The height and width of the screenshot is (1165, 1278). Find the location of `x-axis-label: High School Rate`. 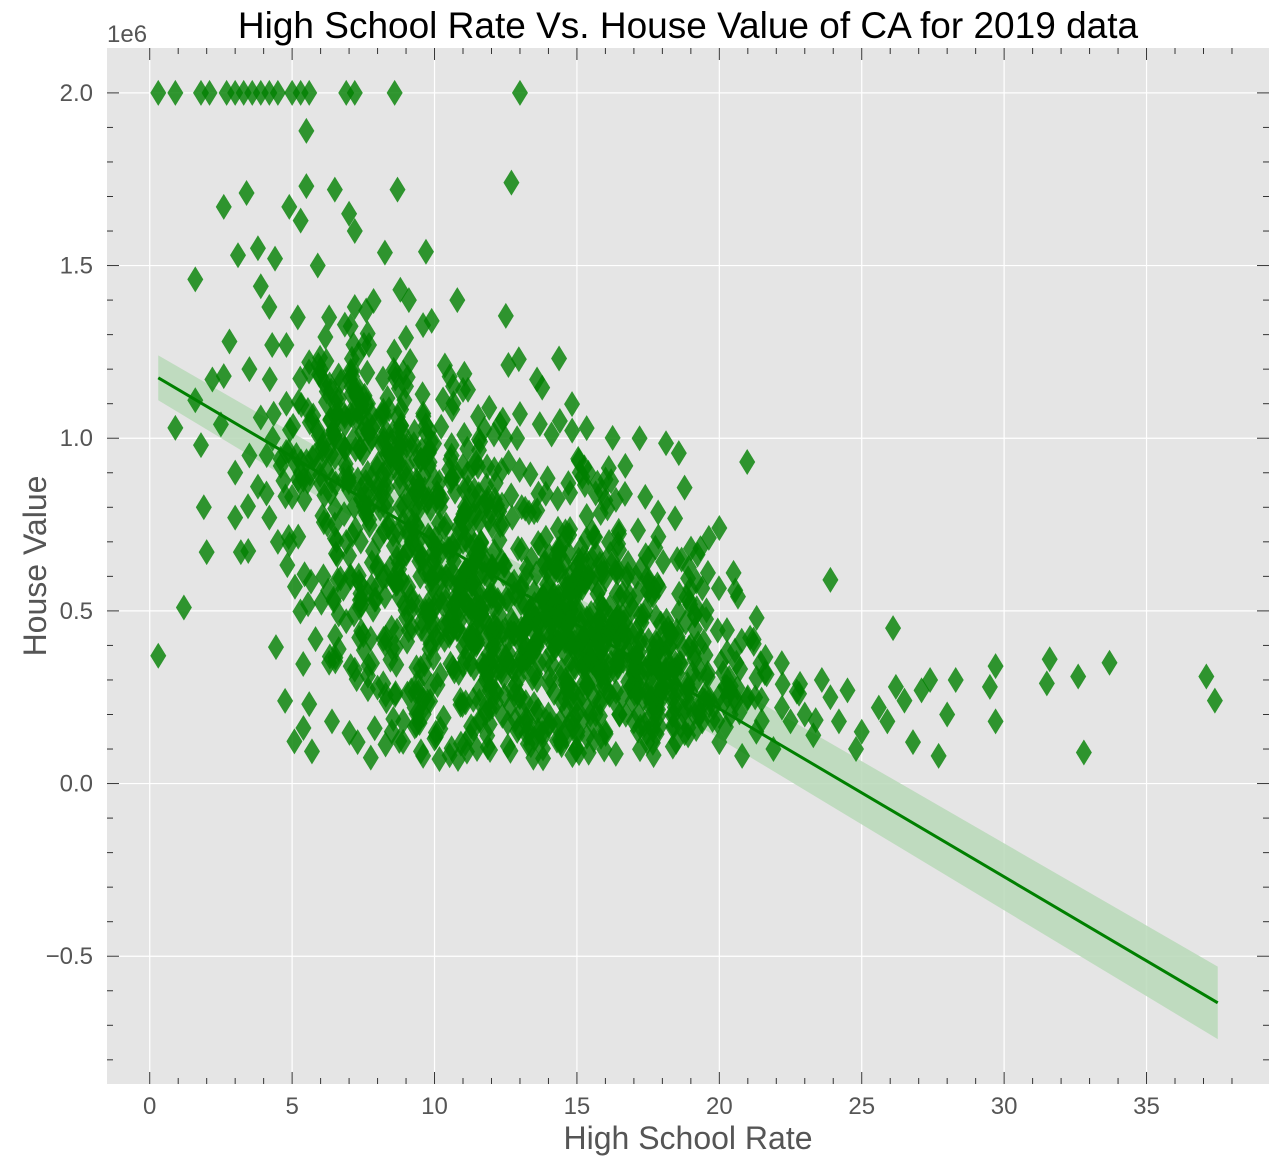

x-axis-label: High School Rate is located at coordinates (687, 1138).